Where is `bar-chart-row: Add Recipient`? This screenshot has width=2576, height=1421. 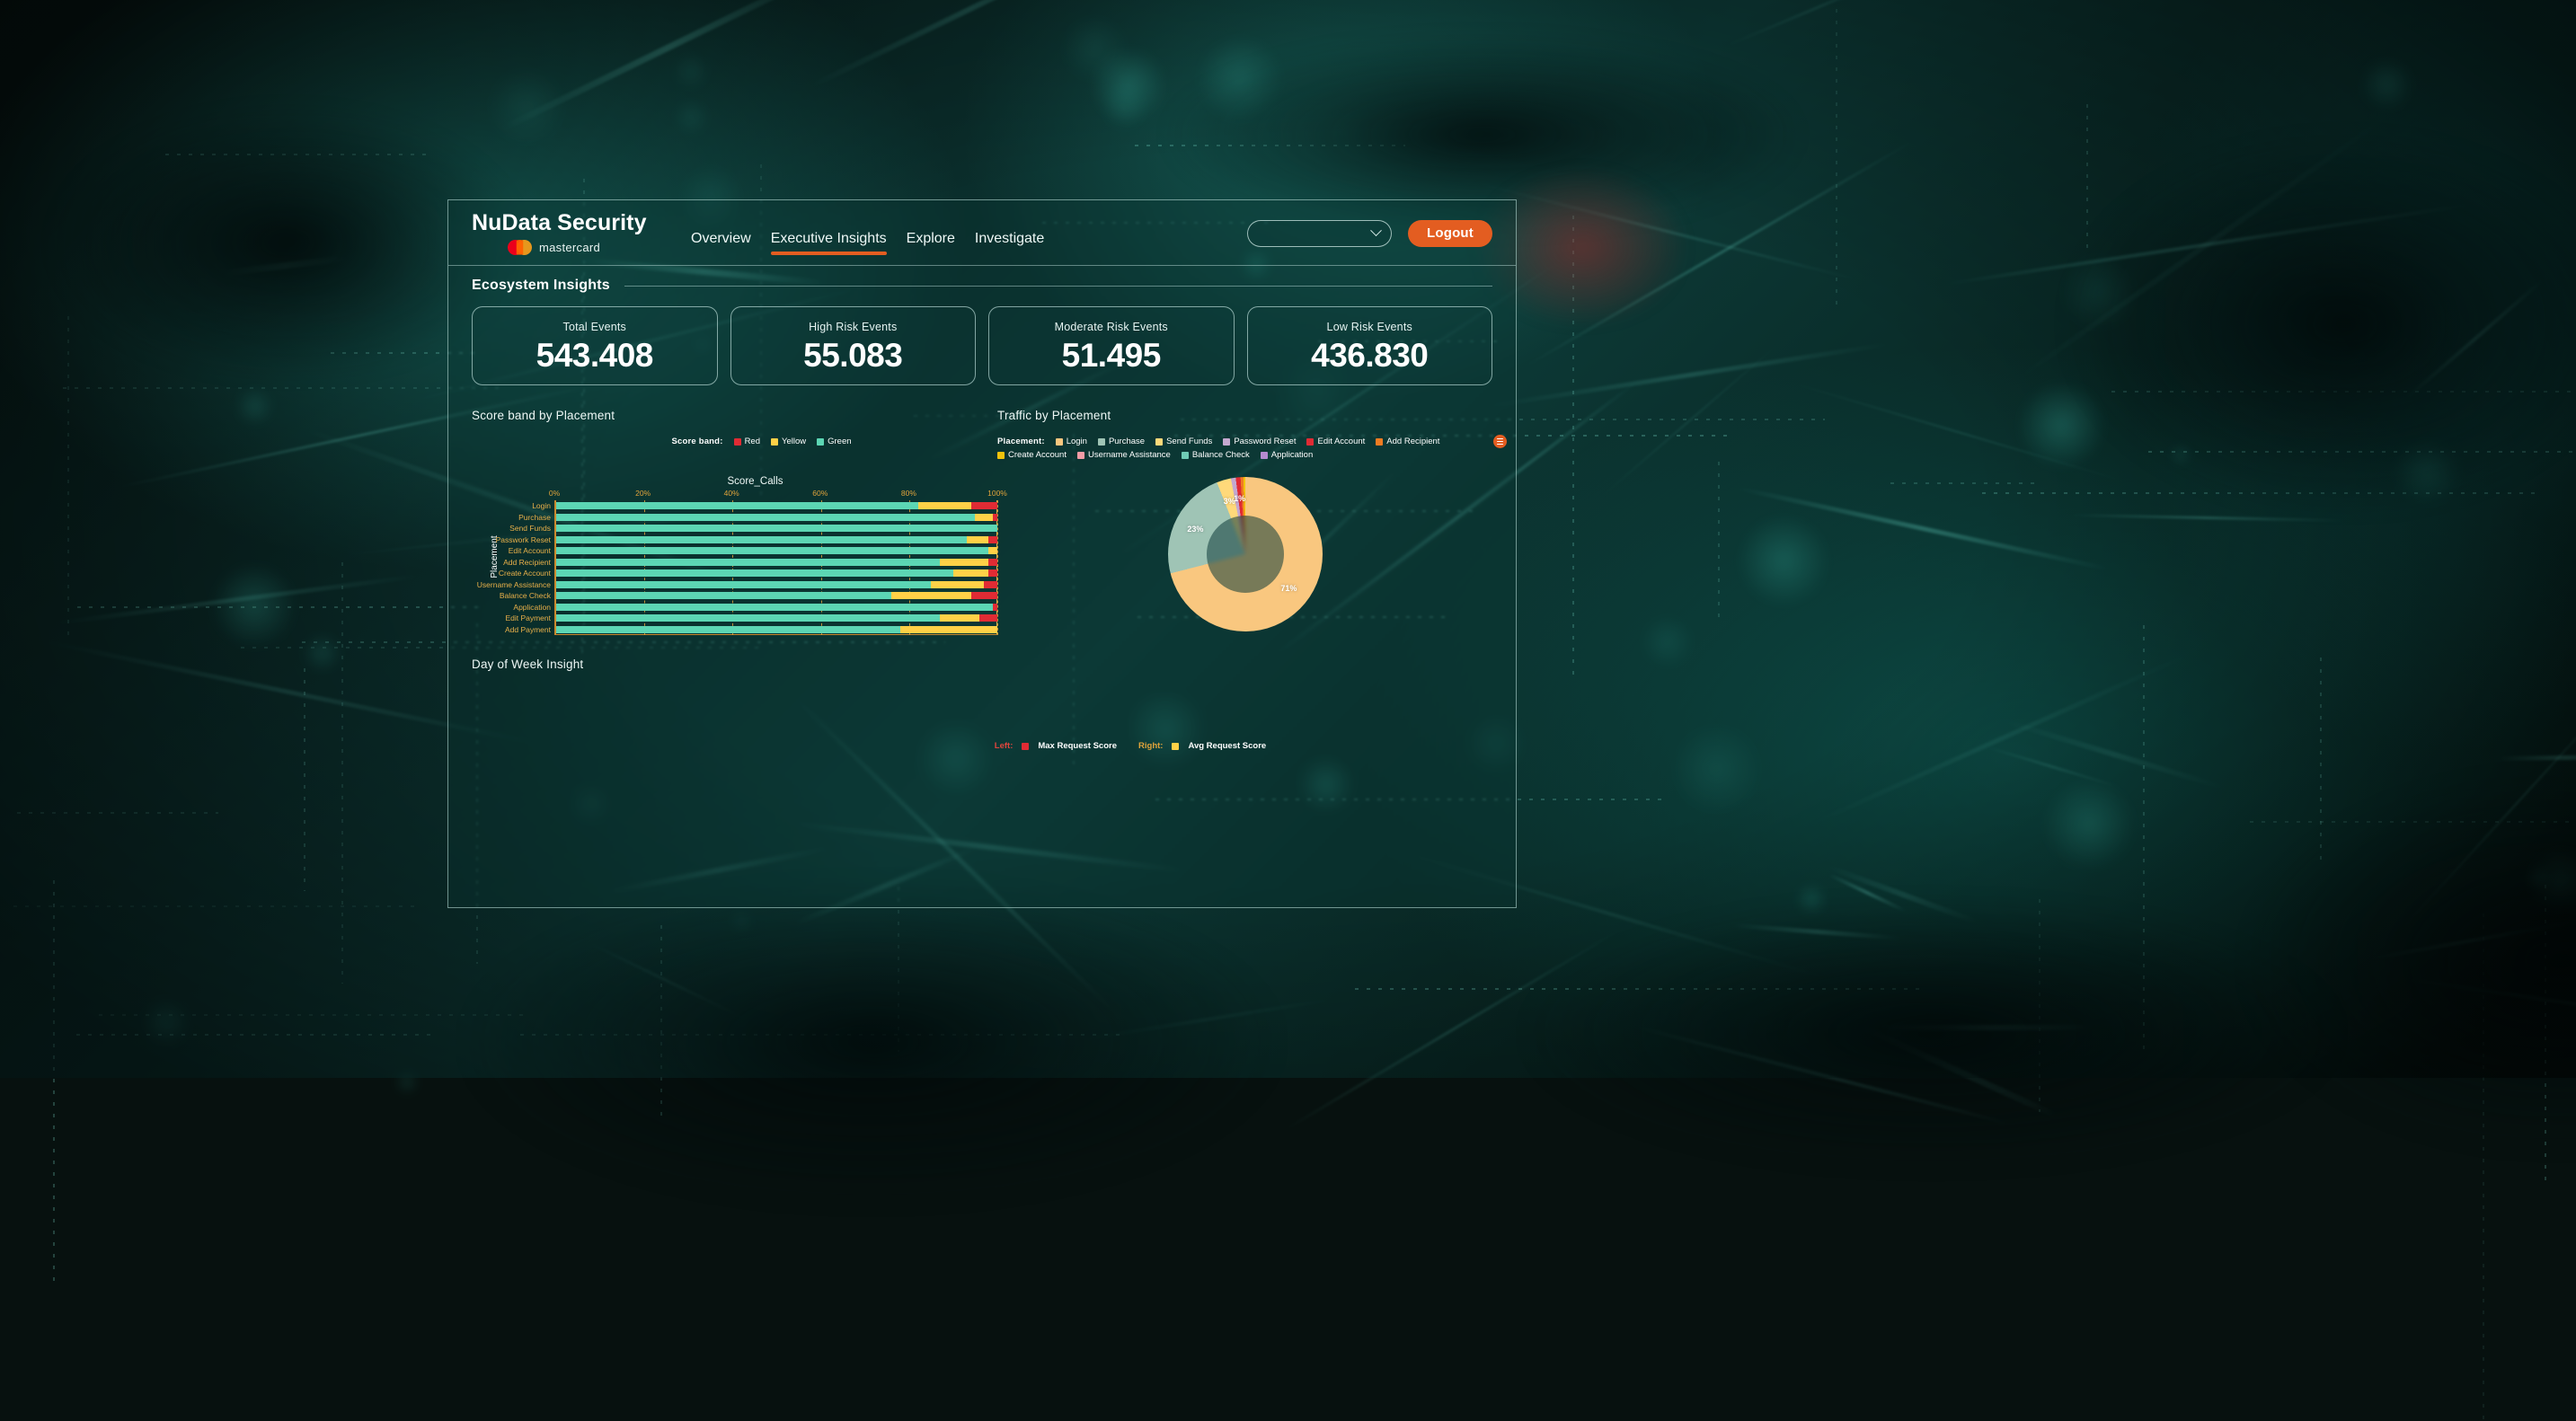
bar-chart-row: Add Recipient is located at coordinates (776, 563).